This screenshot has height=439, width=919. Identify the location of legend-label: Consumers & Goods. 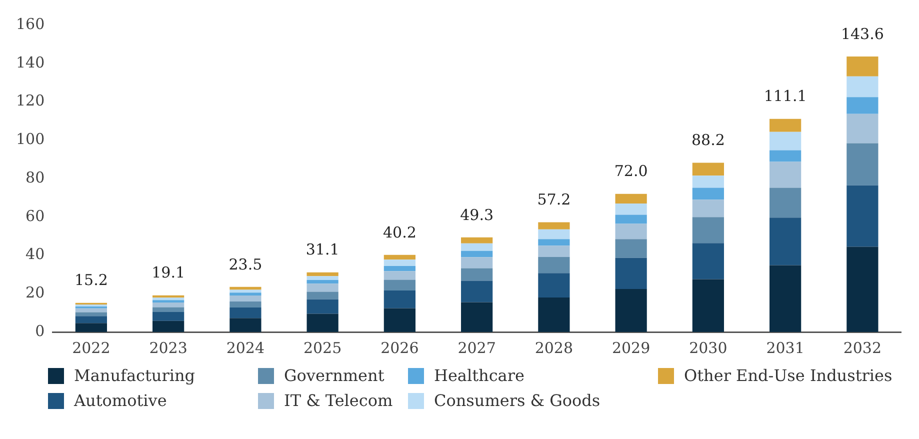
(517, 400).